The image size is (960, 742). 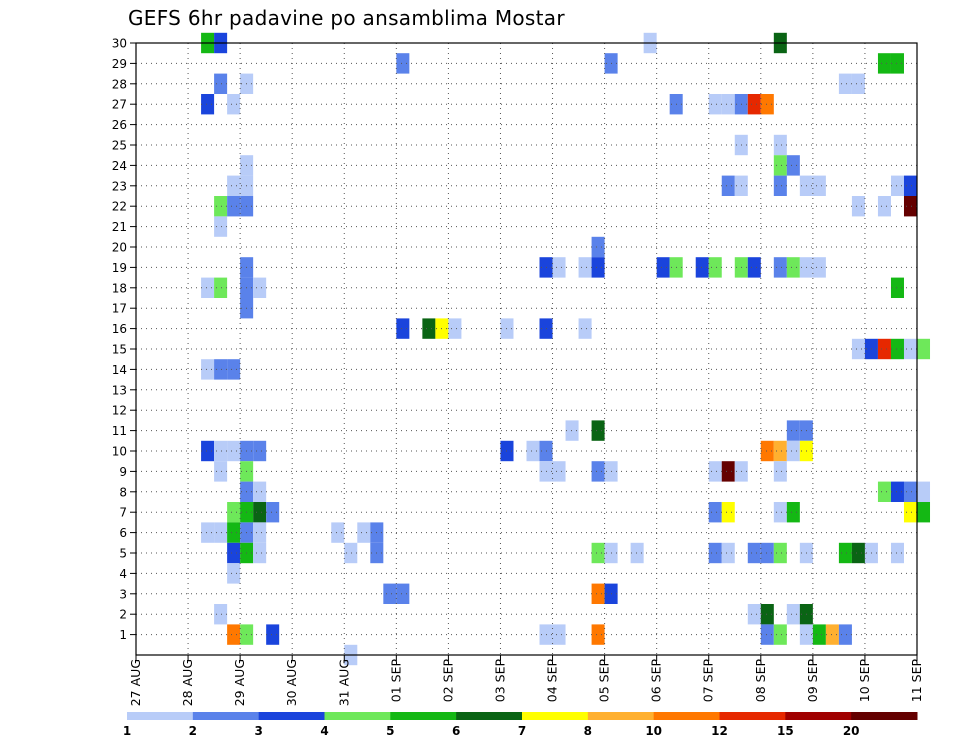 What do you see at coordinates (119, 431) in the screenshot?
I see `y-tick-label: 11` at bounding box center [119, 431].